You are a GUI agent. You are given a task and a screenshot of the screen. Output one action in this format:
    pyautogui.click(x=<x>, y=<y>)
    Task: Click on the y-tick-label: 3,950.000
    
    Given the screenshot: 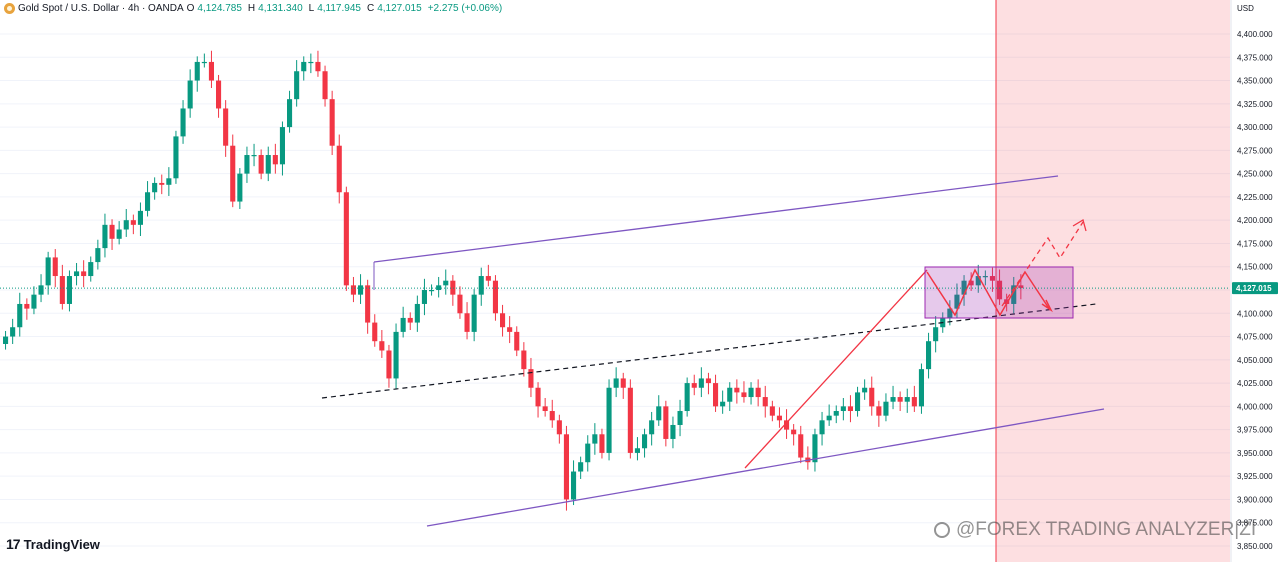 What is the action you would take?
    pyautogui.click(x=1255, y=453)
    